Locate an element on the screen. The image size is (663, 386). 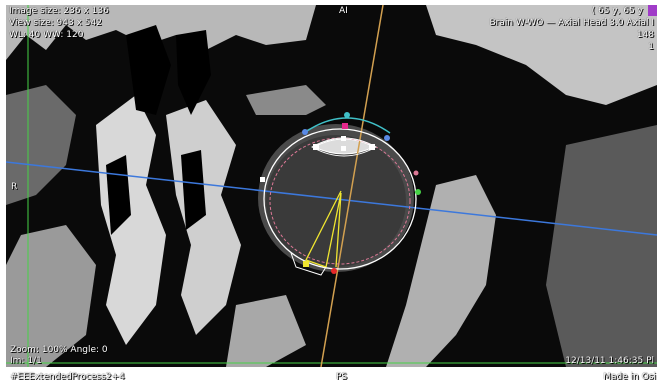
handle-lens-top is located at coordinates (343, 138).